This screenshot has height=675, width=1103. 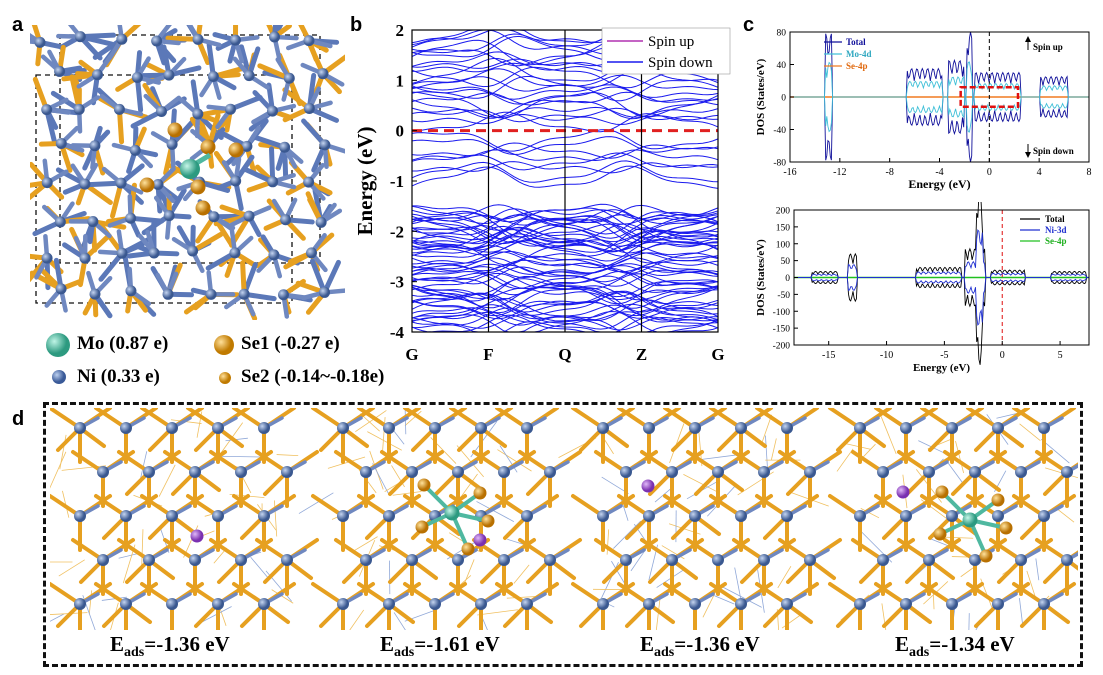 What do you see at coordinates (939, 172) in the screenshot?
I see `x-tick-label: -4` at bounding box center [939, 172].